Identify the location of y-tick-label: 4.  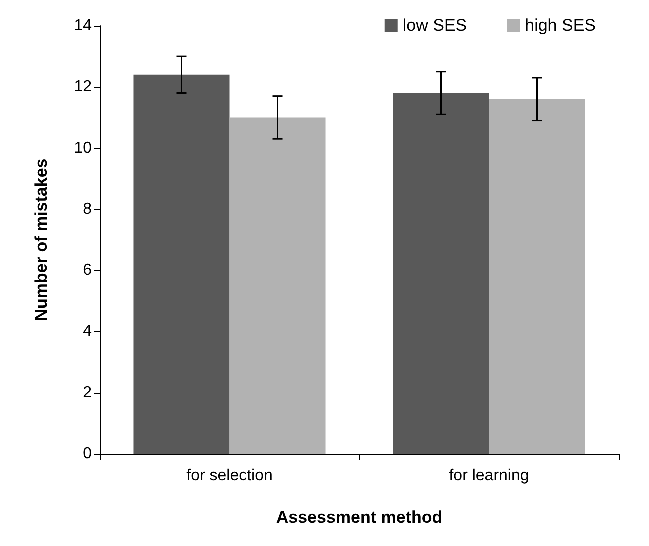
(87, 331).